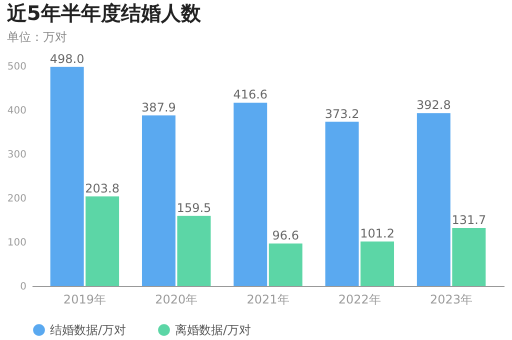  Describe the element at coordinates (377, 233) in the screenshot. I see `data-label: 101.2` at that location.